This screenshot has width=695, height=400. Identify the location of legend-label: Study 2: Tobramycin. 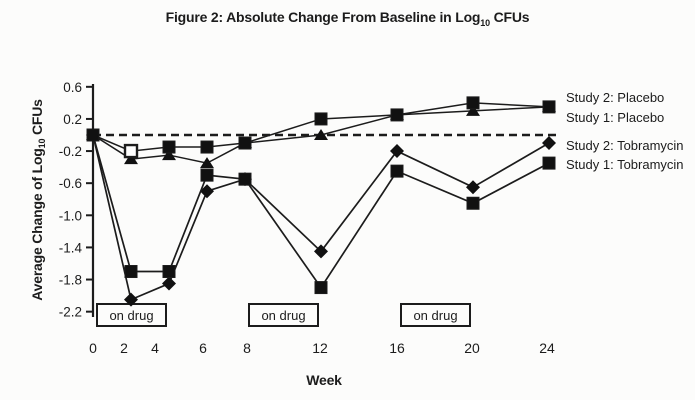
(625, 145).